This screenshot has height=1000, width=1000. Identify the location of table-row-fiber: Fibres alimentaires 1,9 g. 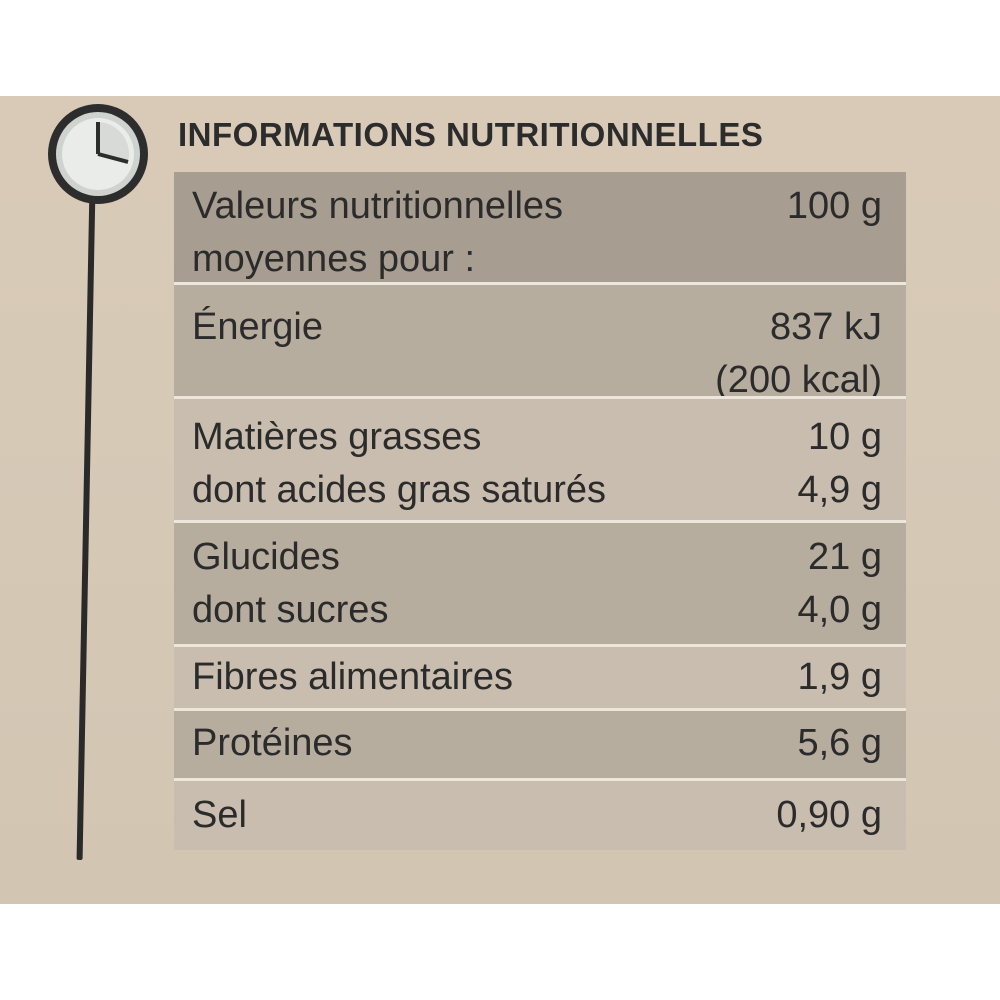
(540, 676).